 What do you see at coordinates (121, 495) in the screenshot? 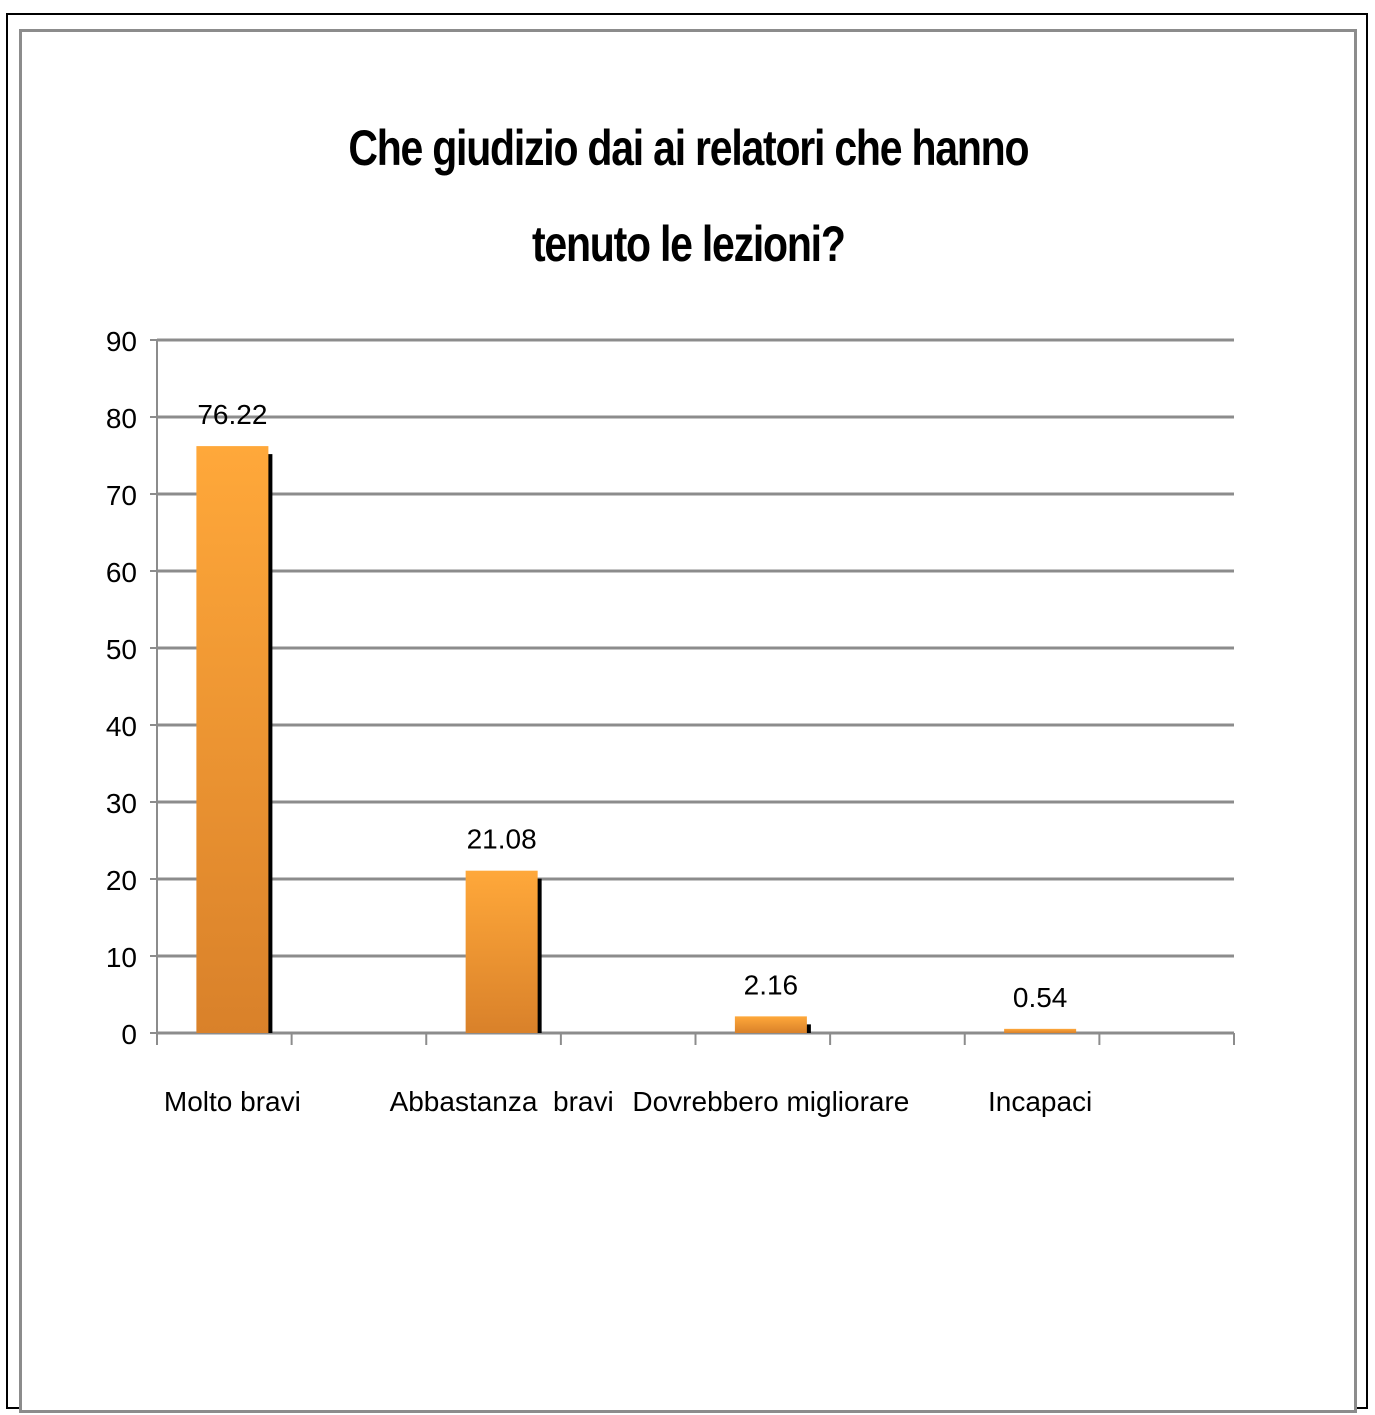
I see `y-tick-label: 70` at bounding box center [121, 495].